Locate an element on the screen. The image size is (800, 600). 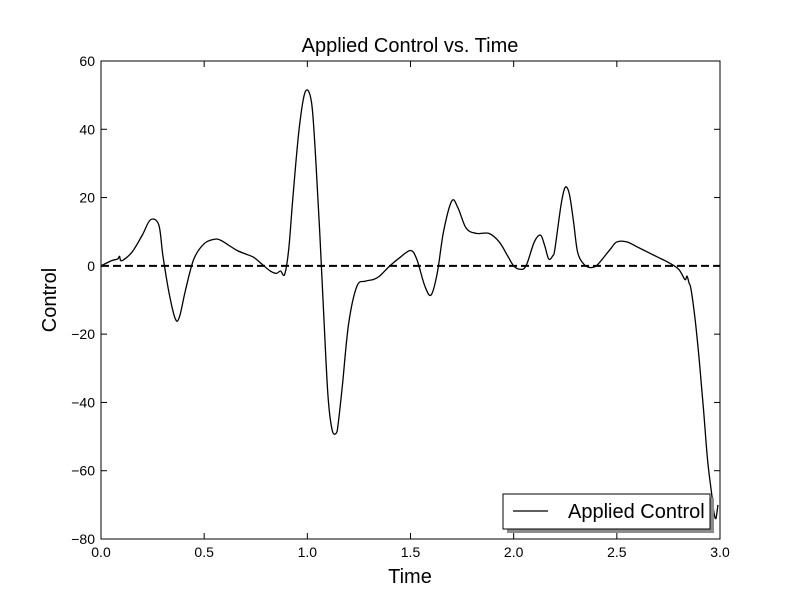
y-tick-label: 20 is located at coordinates (87, 198).